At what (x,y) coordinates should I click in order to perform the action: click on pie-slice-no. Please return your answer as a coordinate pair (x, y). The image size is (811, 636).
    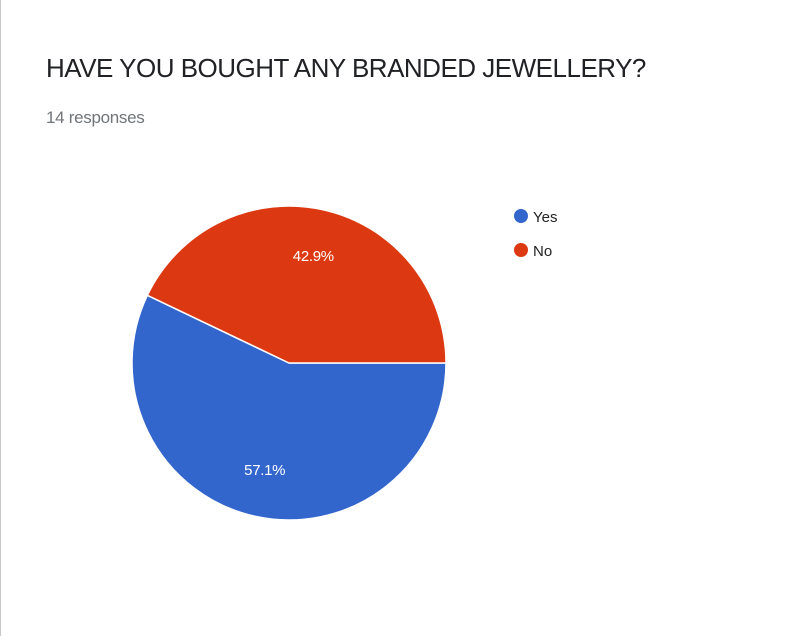
    Looking at the image, I should click on (296, 284).